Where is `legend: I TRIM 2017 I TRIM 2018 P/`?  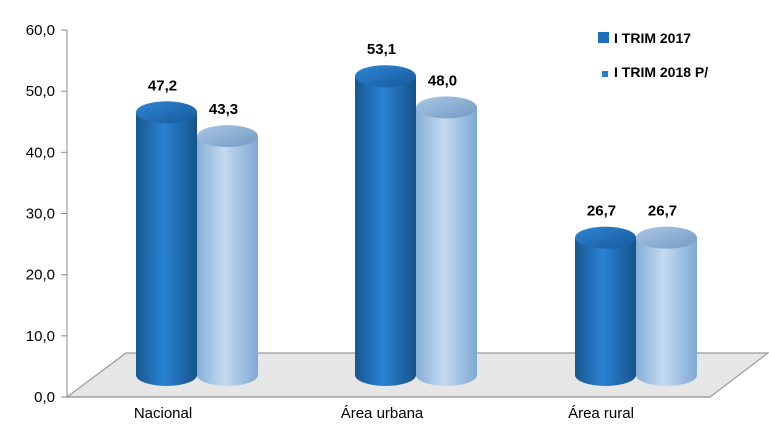 legend: I TRIM 2017 I TRIM 2018 P/ is located at coordinates (653, 55).